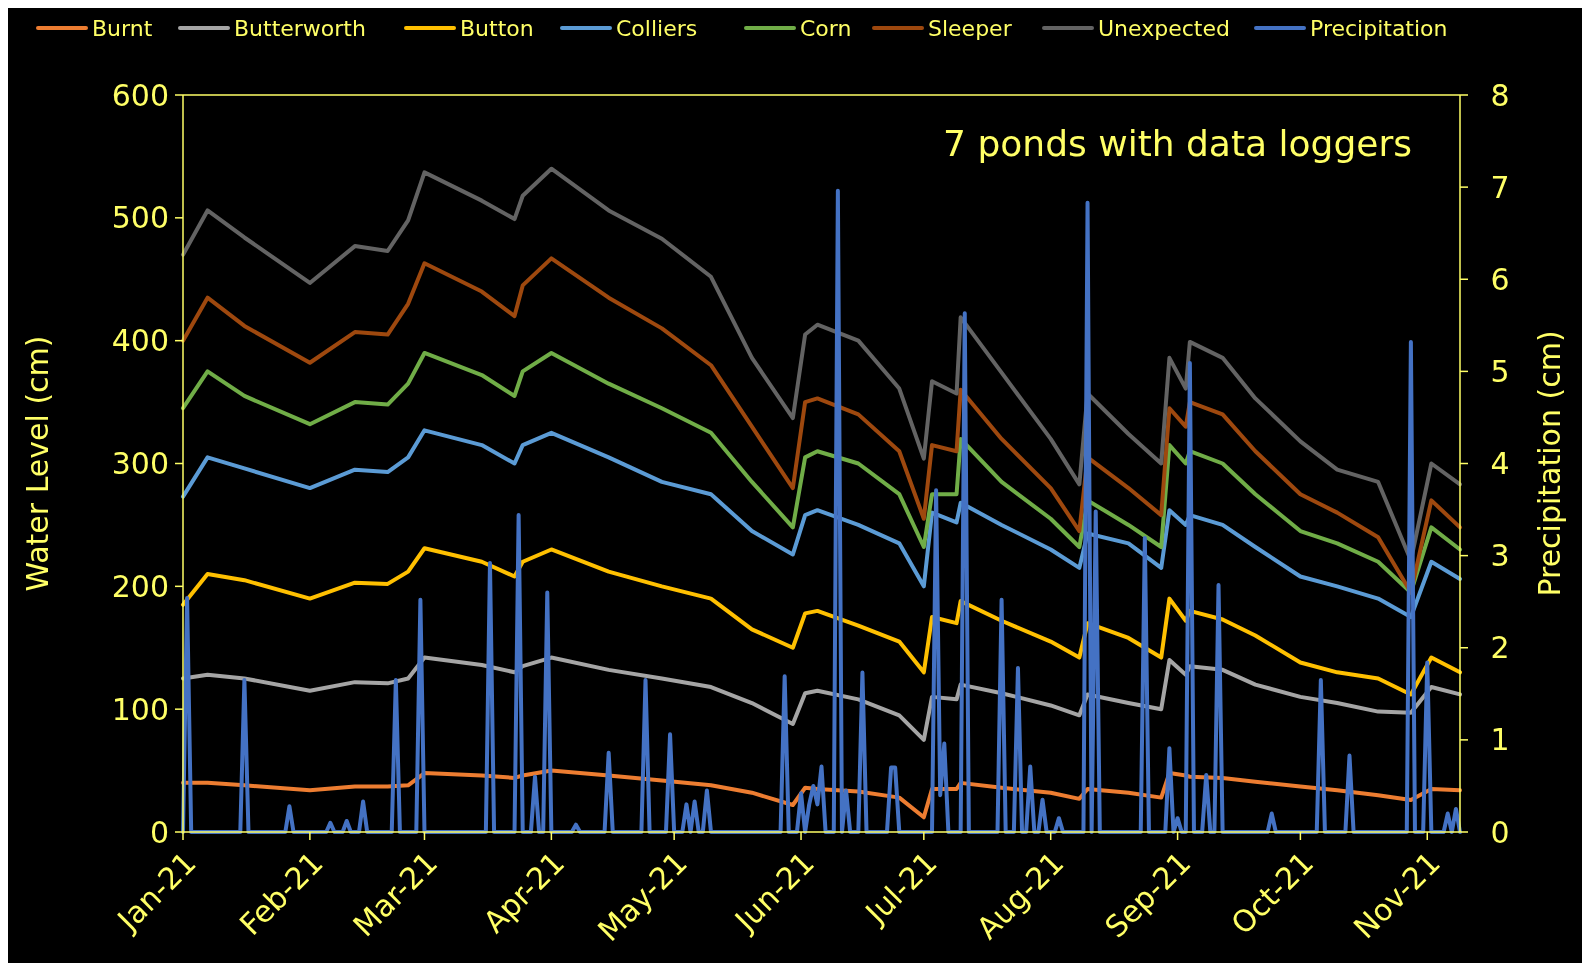 The width and height of the screenshot is (1590, 969). What do you see at coordinates (1500, 187) in the screenshot?
I see `y2-tick-label: 7` at bounding box center [1500, 187].